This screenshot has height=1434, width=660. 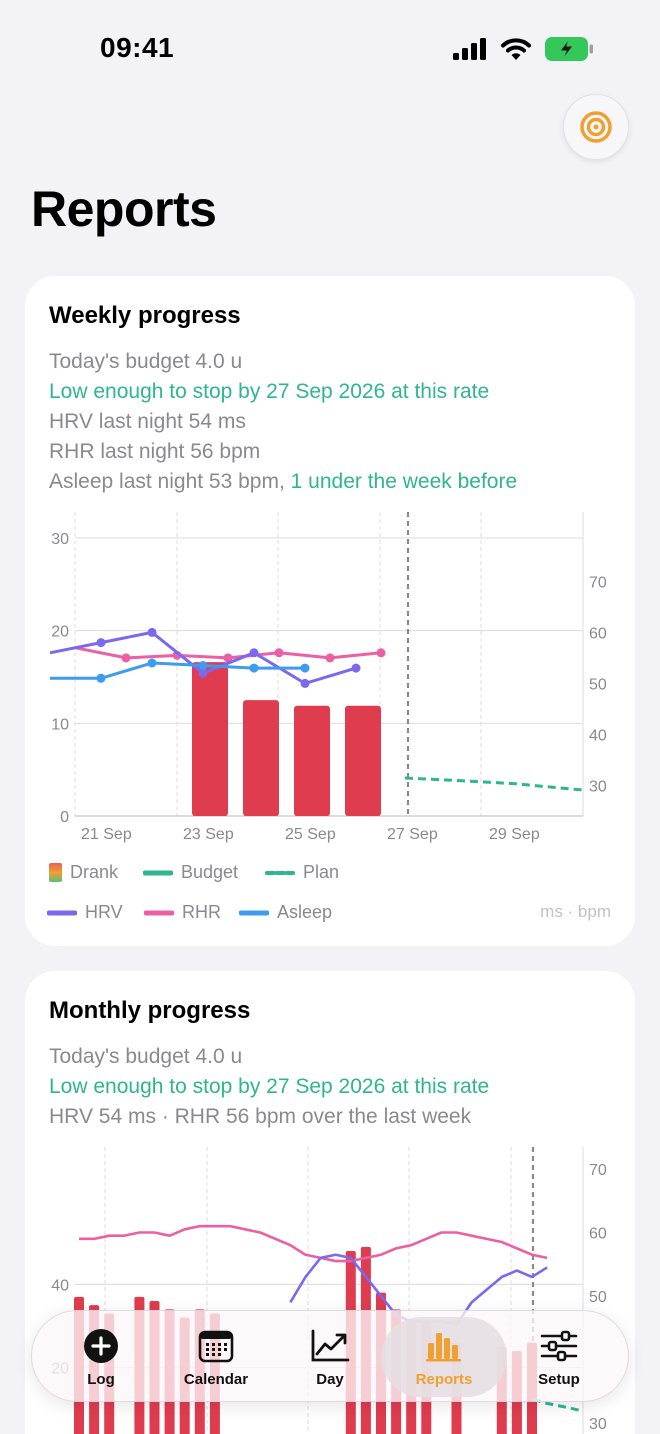 I want to click on tab-setup: Setup, so click(x=559, y=1357).